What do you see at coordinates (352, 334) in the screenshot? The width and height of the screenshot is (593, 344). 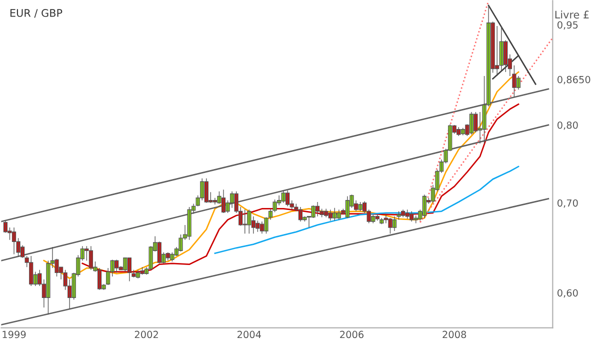 I see `x-tick-label: 2006` at bounding box center [352, 334].